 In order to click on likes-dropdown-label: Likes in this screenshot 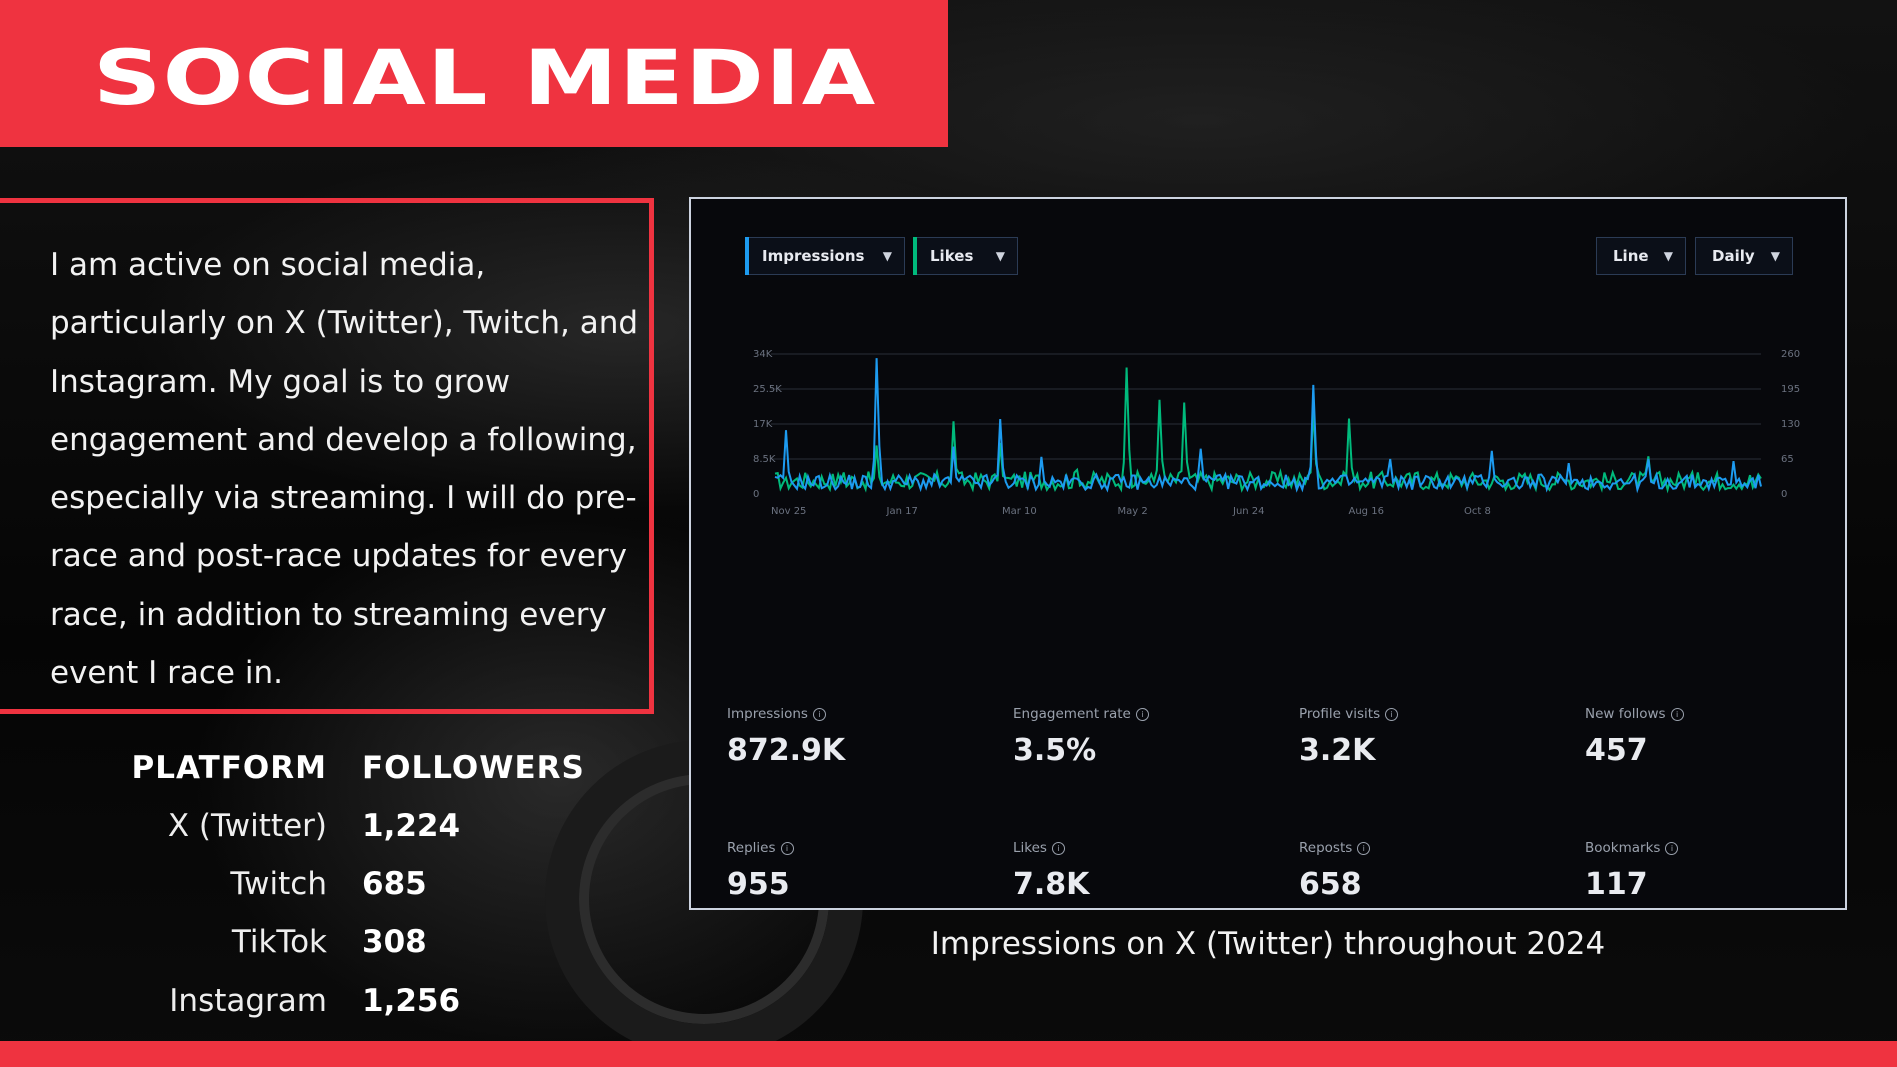, I will do `click(952, 256)`.